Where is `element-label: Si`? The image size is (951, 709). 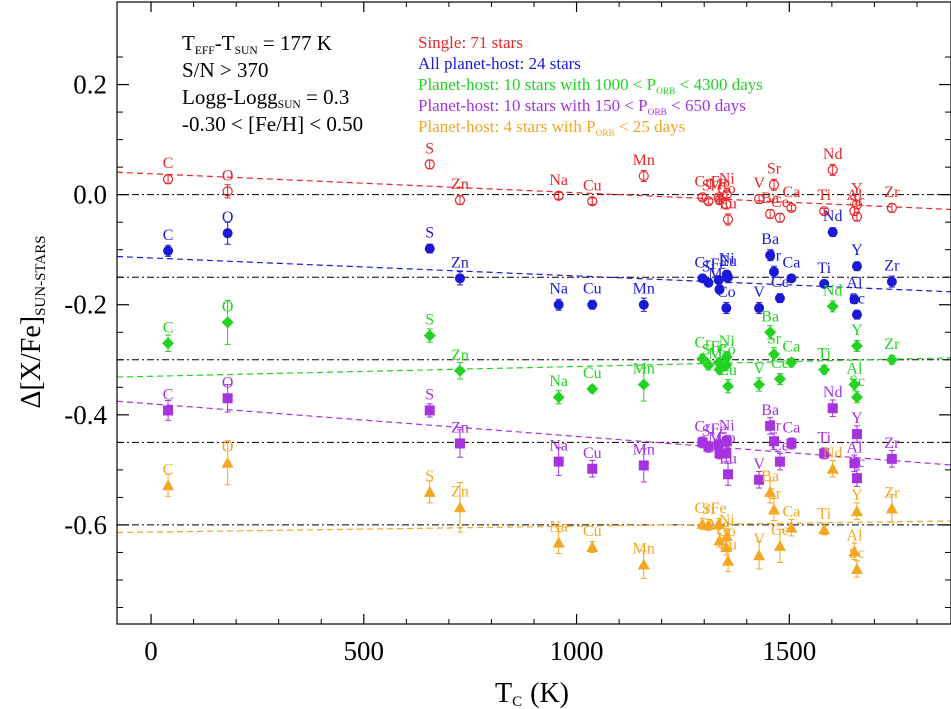 element-label: Si is located at coordinates (709, 431).